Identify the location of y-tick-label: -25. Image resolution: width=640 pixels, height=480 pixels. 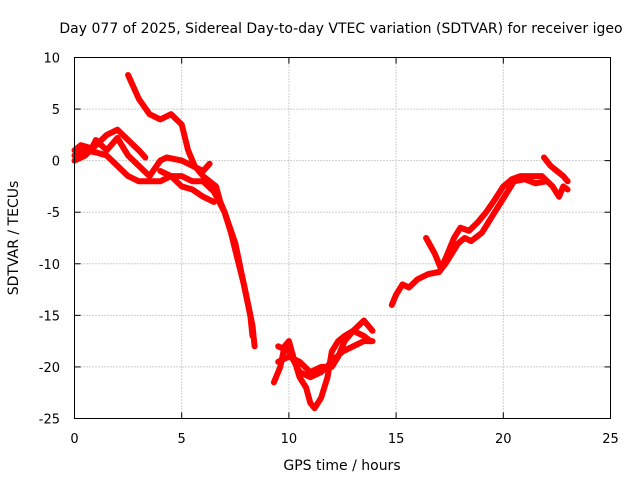
(49, 420).